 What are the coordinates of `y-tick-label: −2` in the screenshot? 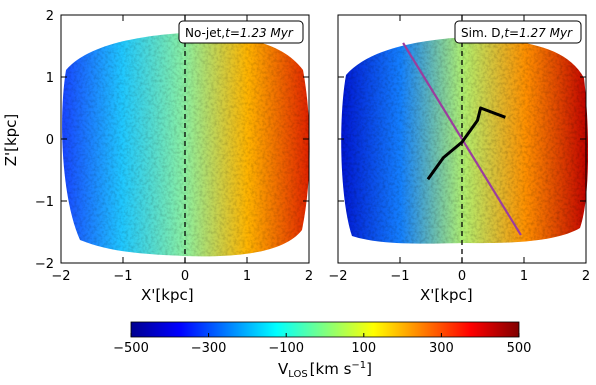 It's located at (44, 264).